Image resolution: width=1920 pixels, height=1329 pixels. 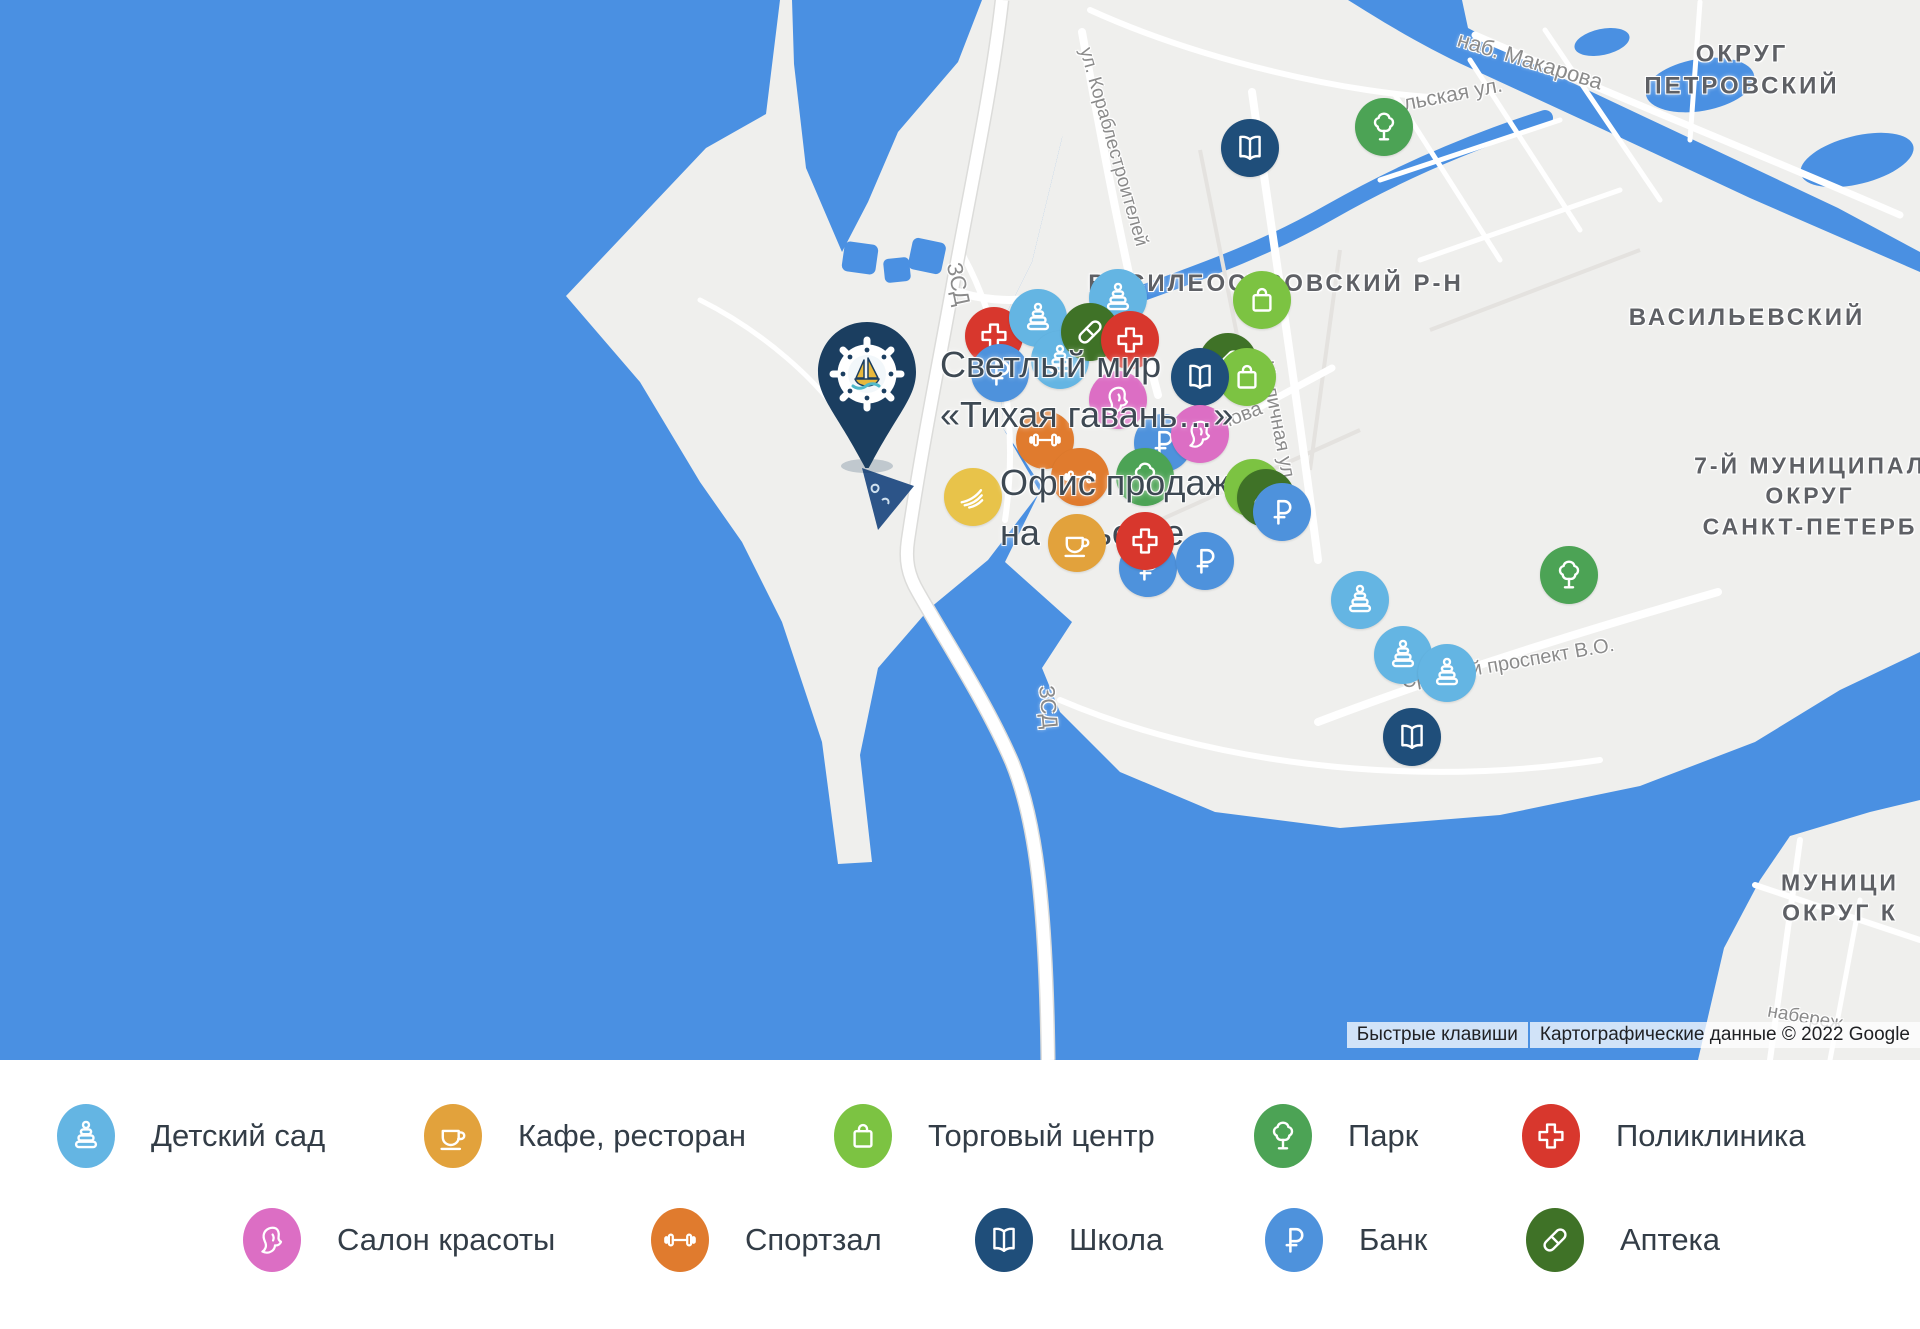 What do you see at coordinates (1087, 389) in the screenshot?
I see `poi-label-complex-name: Светлый мир «Тихая гавань…»` at bounding box center [1087, 389].